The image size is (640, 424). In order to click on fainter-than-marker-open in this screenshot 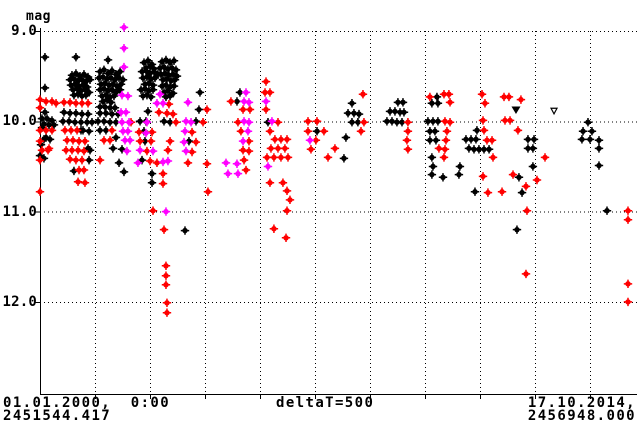, I will do `click(554, 111)`.